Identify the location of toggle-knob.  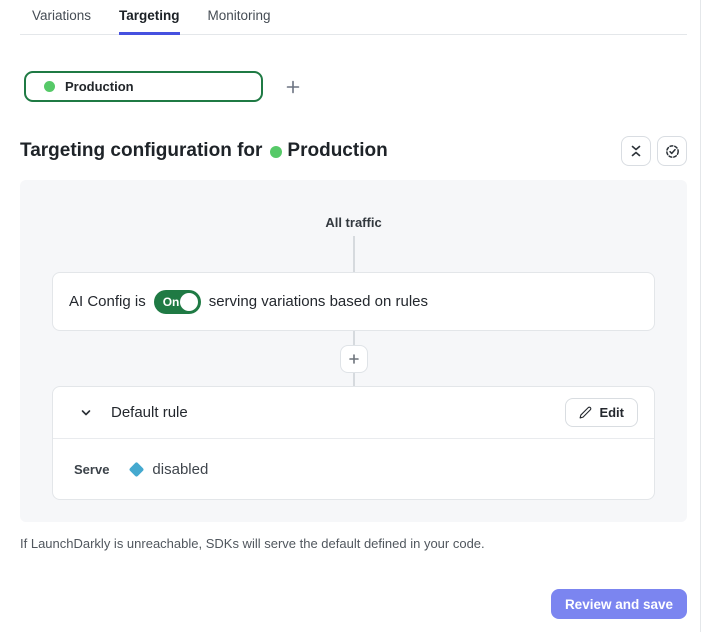
(188, 301).